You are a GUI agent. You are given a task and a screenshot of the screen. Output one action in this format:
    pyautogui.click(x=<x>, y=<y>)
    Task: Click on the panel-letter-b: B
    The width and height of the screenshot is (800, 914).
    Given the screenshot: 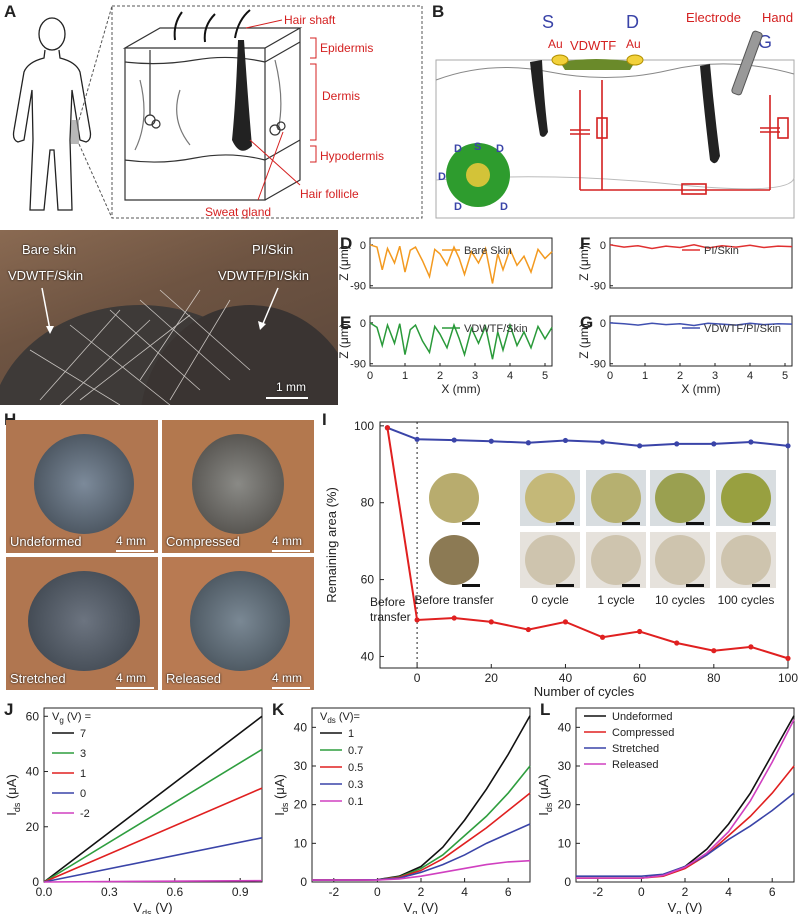 What is the action you would take?
    pyautogui.click(x=438, y=11)
    